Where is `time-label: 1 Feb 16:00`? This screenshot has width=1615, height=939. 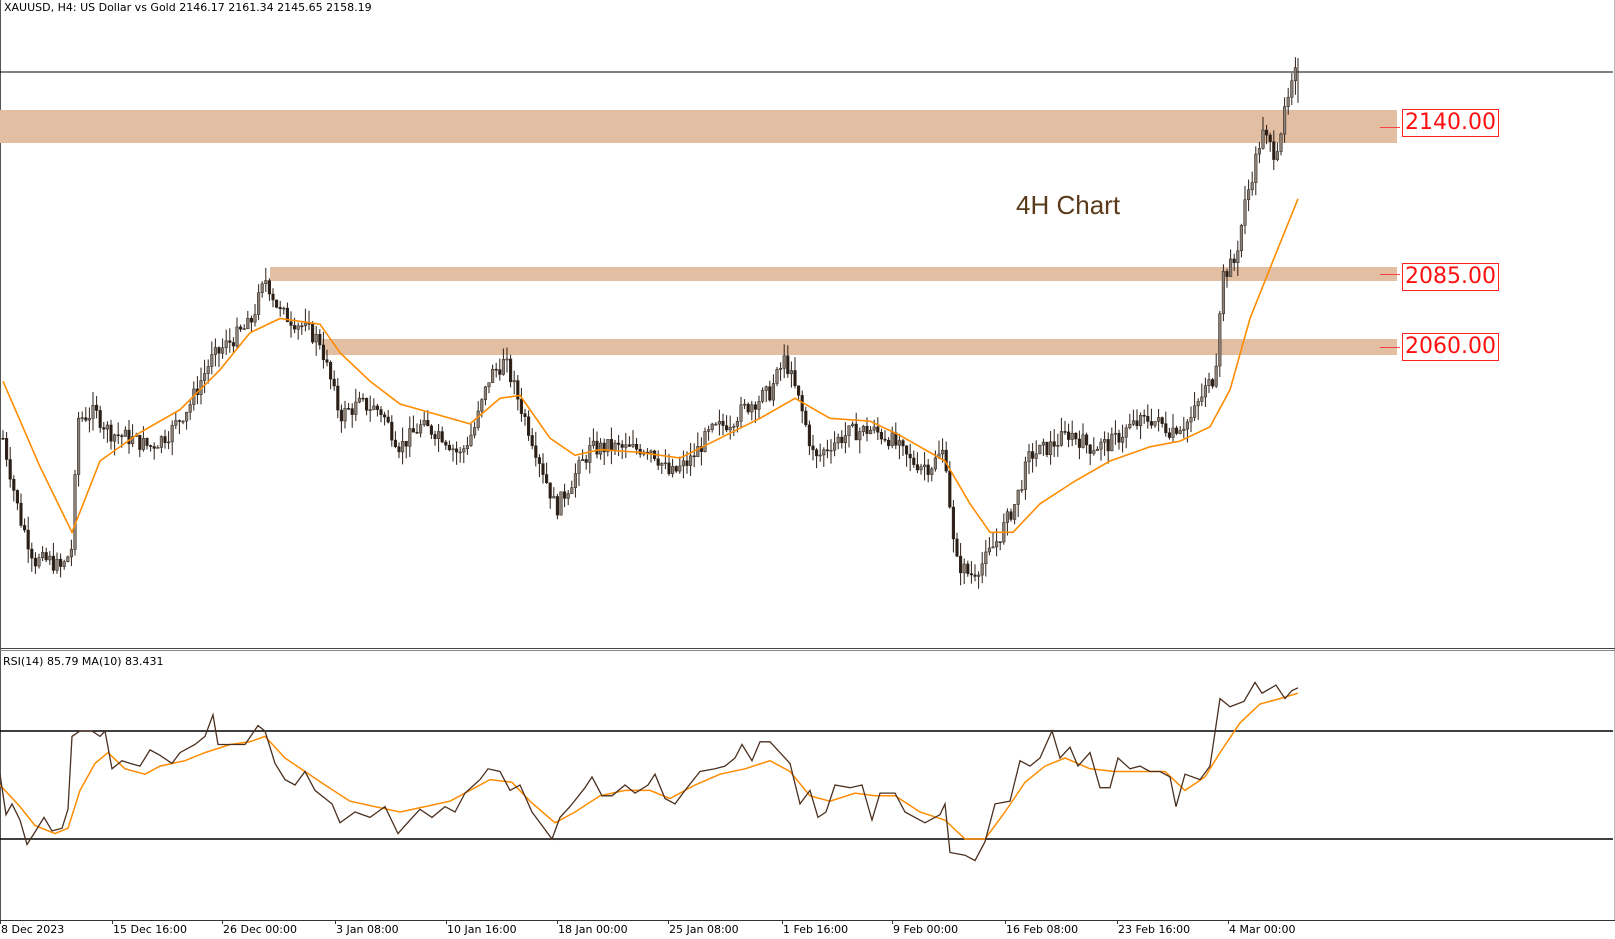 time-label: 1 Feb 16:00 is located at coordinates (816, 929).